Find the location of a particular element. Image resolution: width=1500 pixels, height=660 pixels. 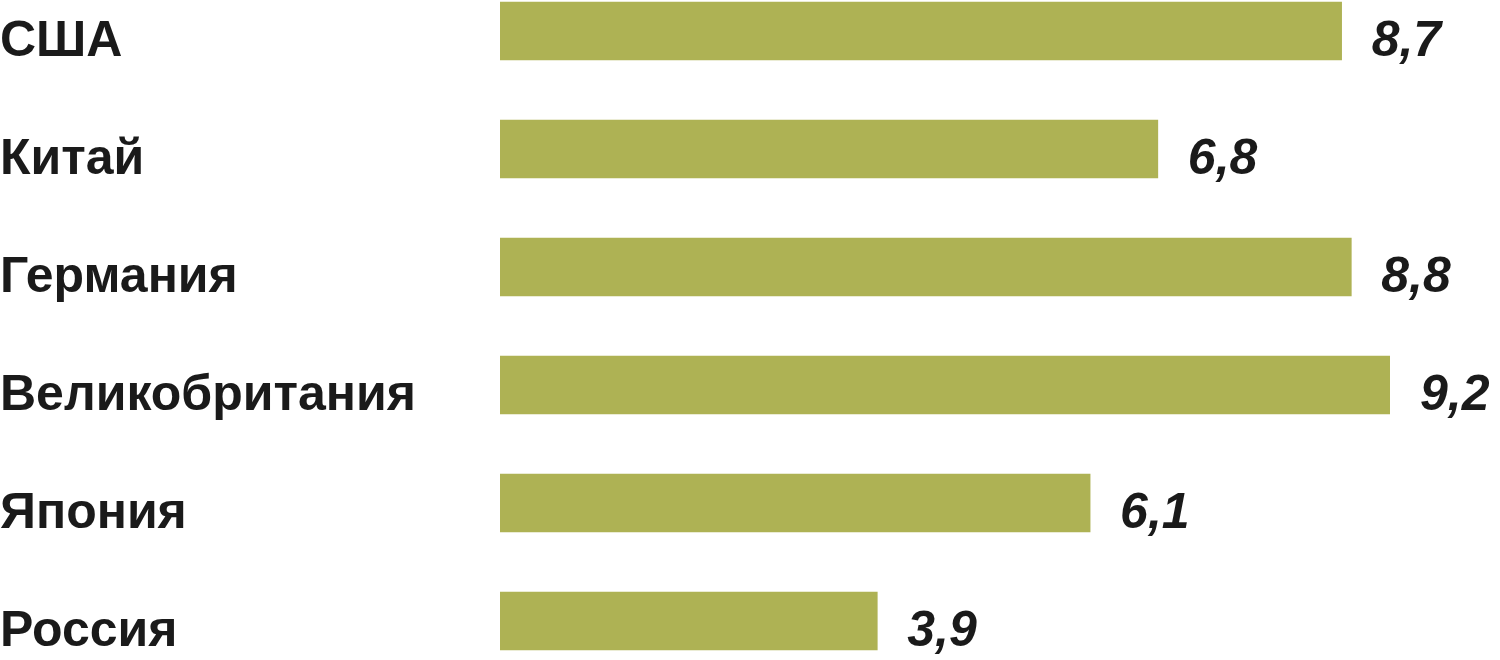

data-label: 8,8 is located at coordinates (1416, 274).